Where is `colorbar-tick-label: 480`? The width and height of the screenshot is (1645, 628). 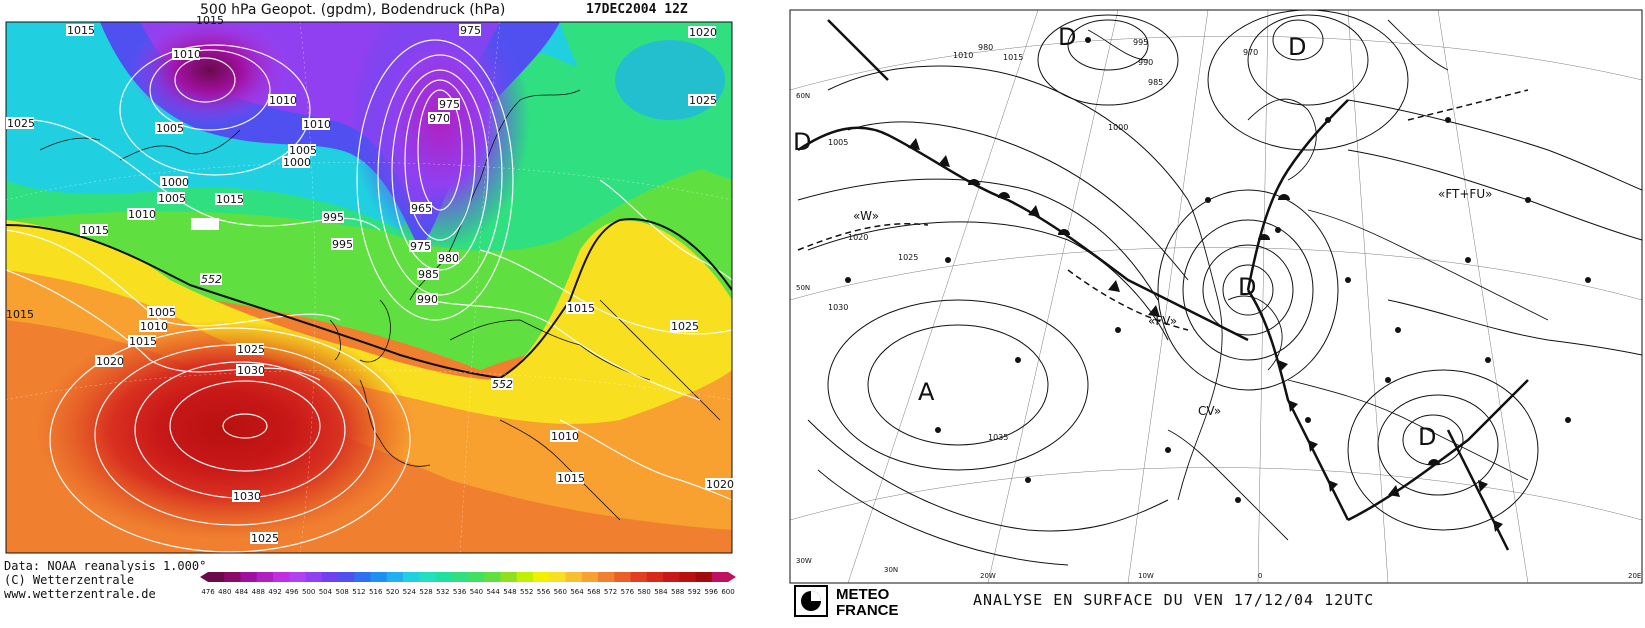
colorbar-tick-label: 480 is located at coordinates (224, 592).